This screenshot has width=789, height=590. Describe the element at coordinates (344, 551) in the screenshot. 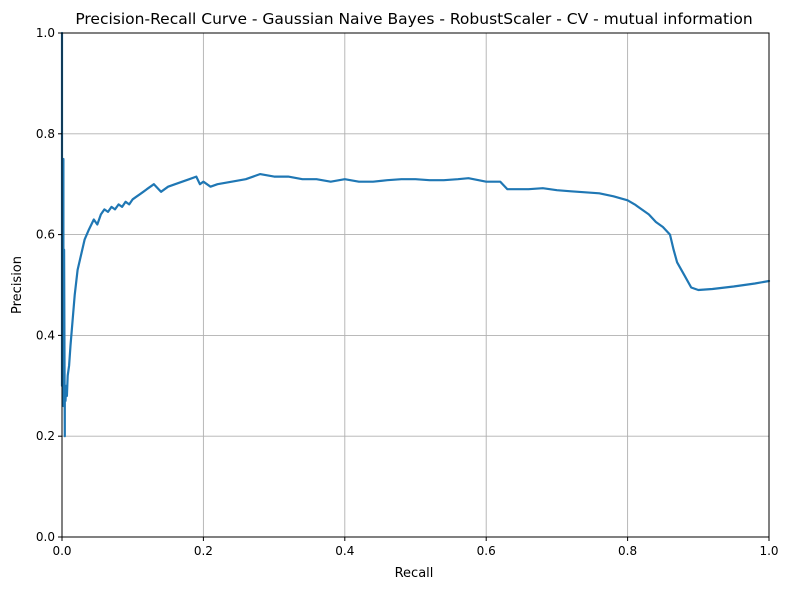

I see `x-tick-label: 0.4` at that location.